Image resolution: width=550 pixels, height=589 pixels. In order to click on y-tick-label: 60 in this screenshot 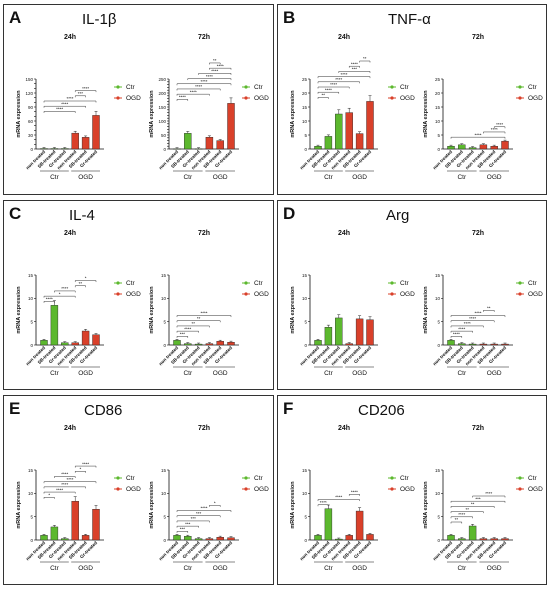, I will do `click(31, 121)`.